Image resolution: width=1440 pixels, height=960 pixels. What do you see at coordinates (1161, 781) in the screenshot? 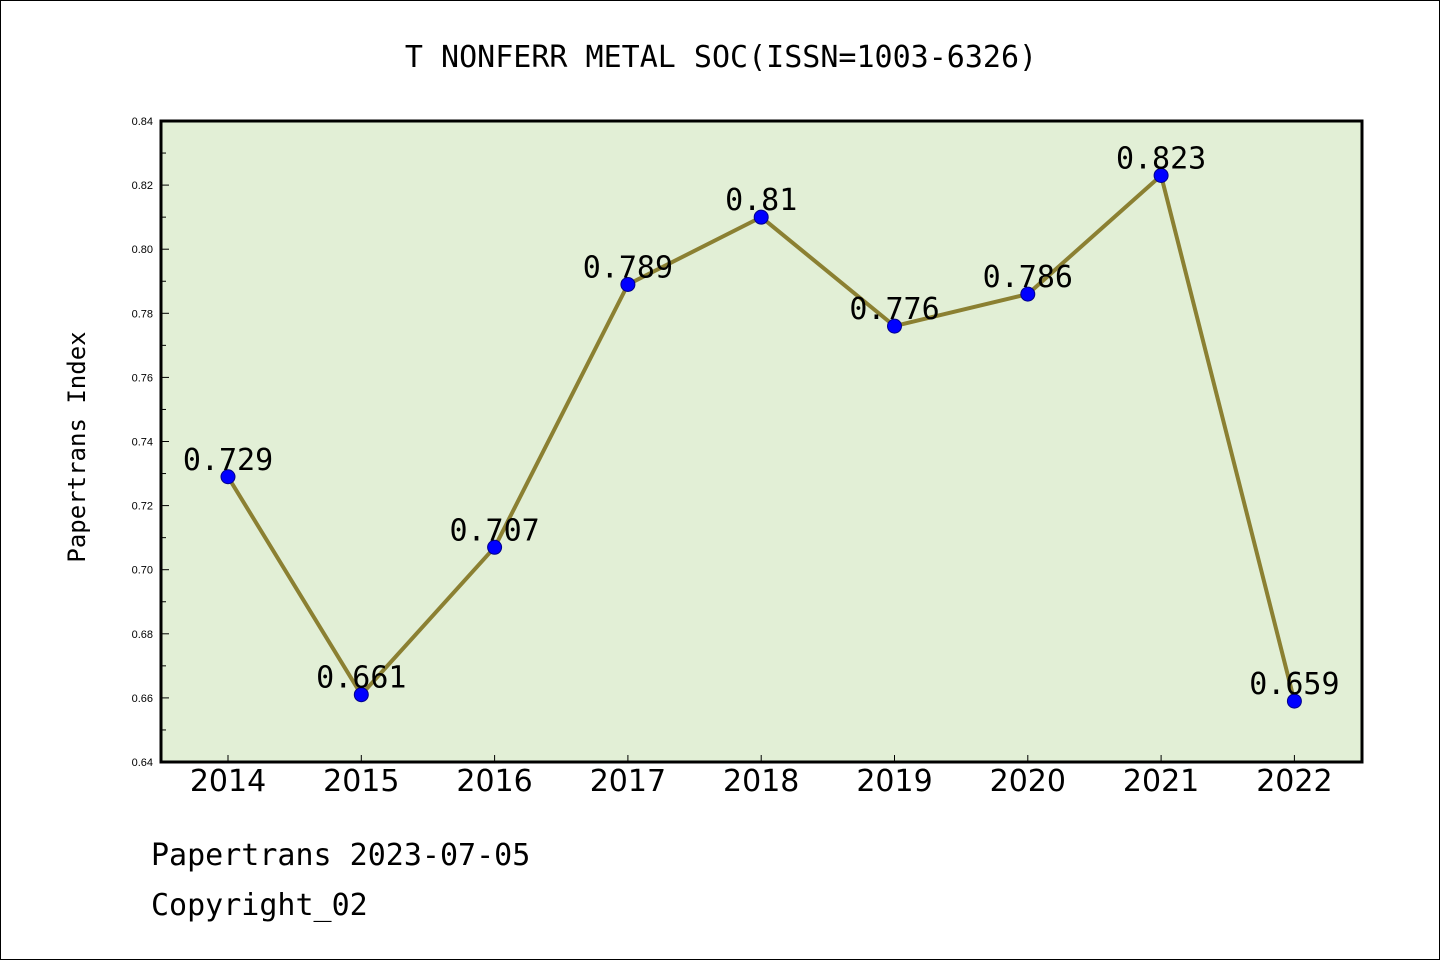
I see `x-tick-label: 2021` at bounding box center [1161, 781].